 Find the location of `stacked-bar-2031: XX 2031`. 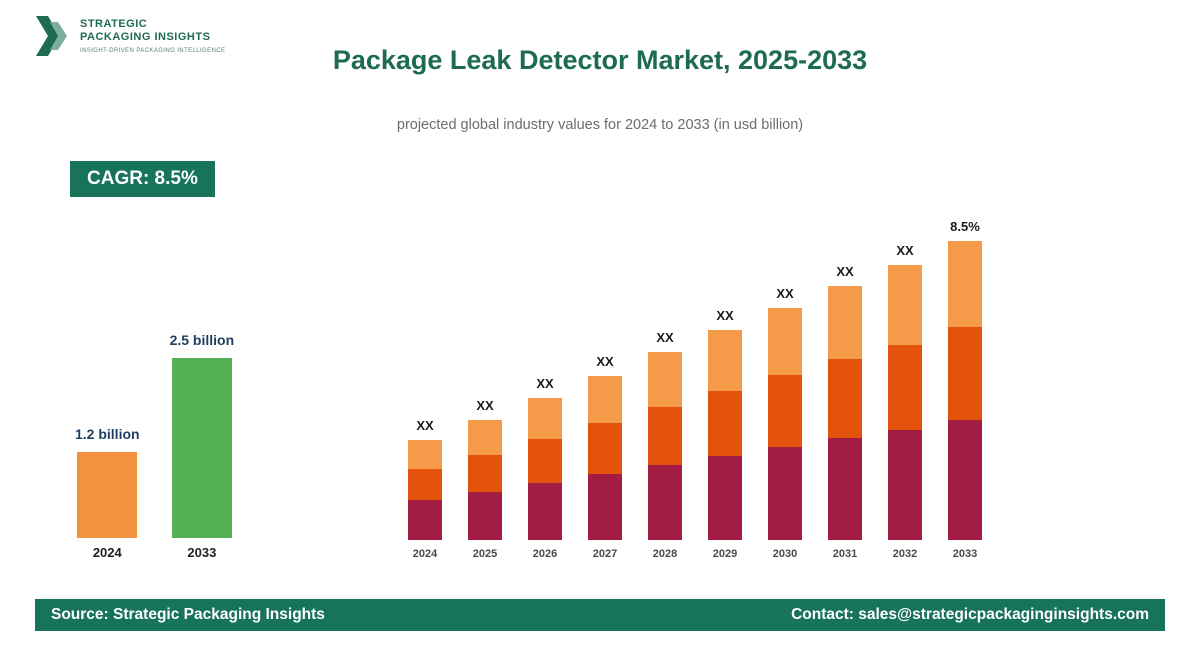

stacked-bar-2031: XX 2031 is located at coordinates (845, 412).